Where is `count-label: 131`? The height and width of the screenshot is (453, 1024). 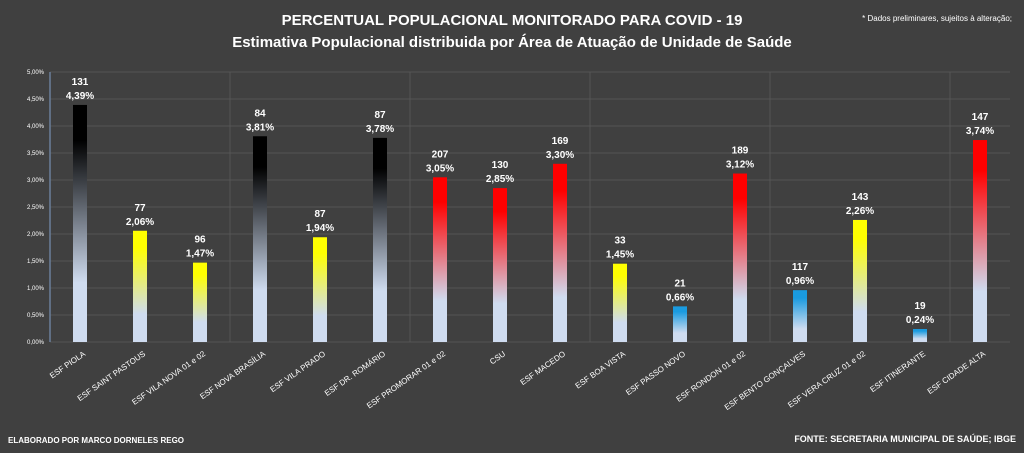 count-label: 131 is located at coordinates (80, 82).